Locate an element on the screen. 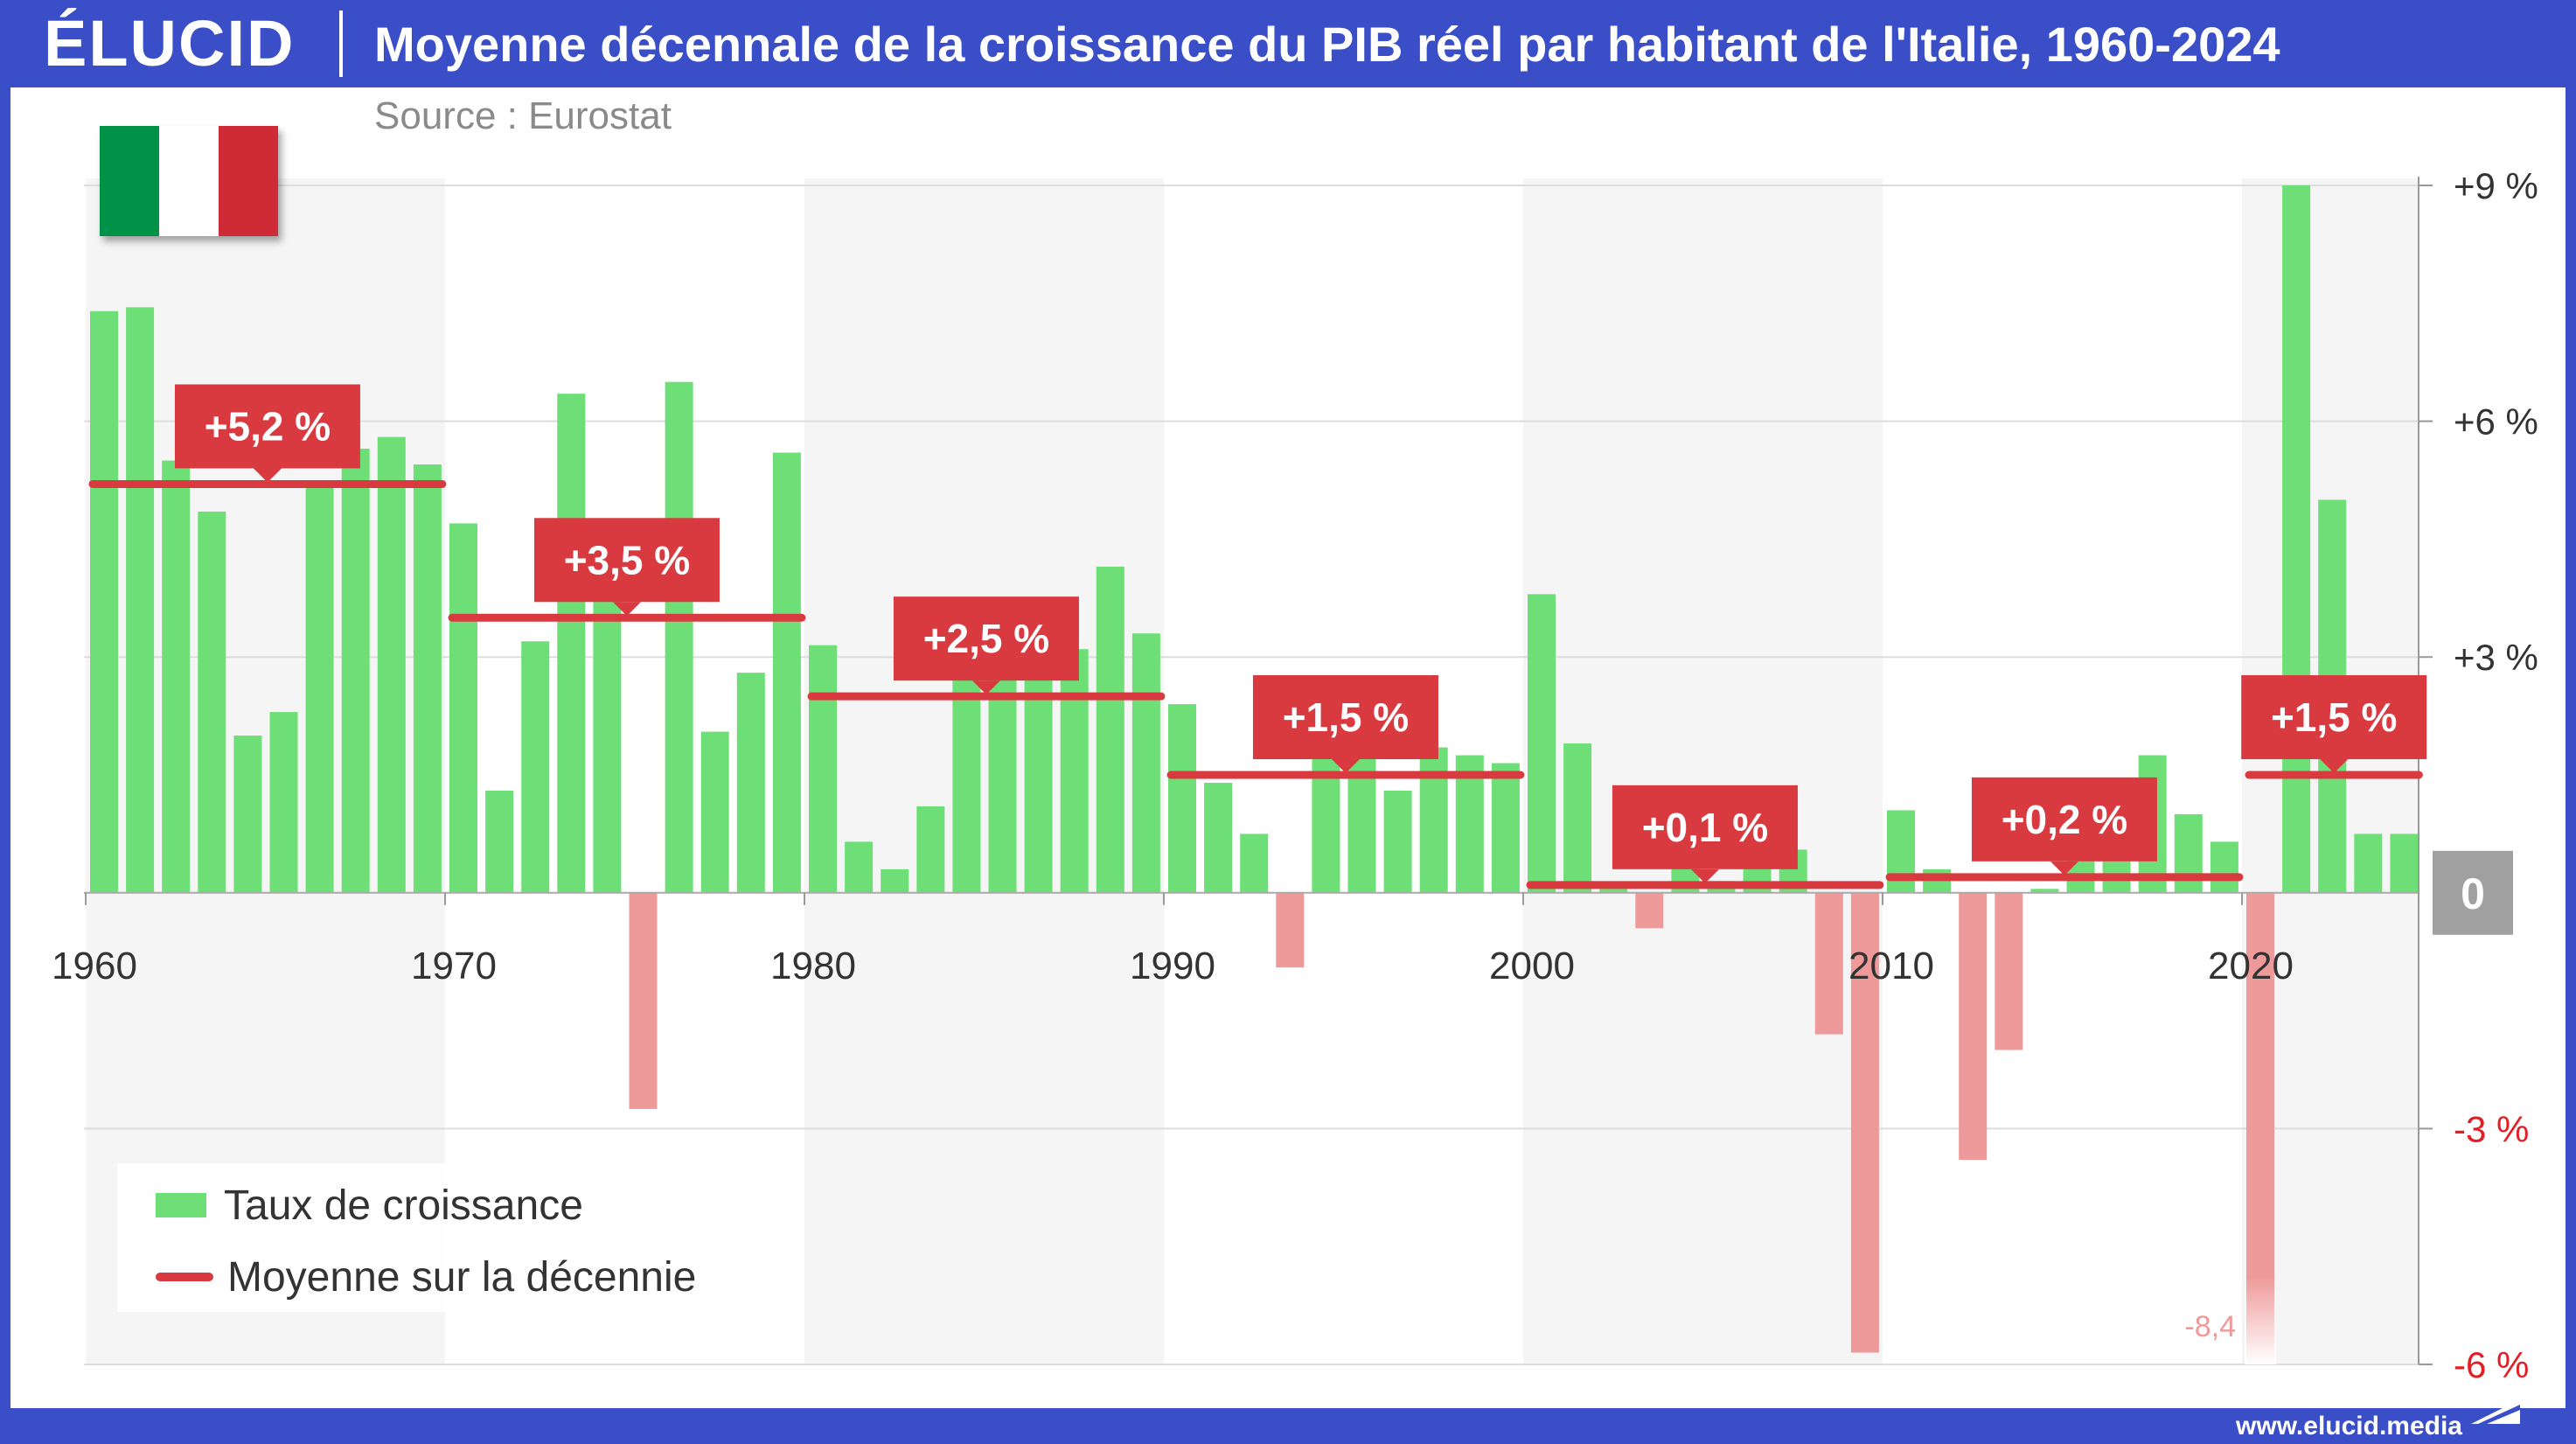  legend-label-growth: Taux de croissance is located at coordinates (403, 1205).